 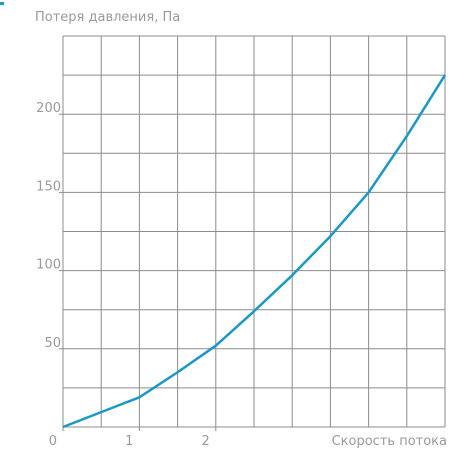 What do you see at coordinates (53, 441) in the screenshot?
I see `x-tick-label: 0` at bounding box center [53, 441].